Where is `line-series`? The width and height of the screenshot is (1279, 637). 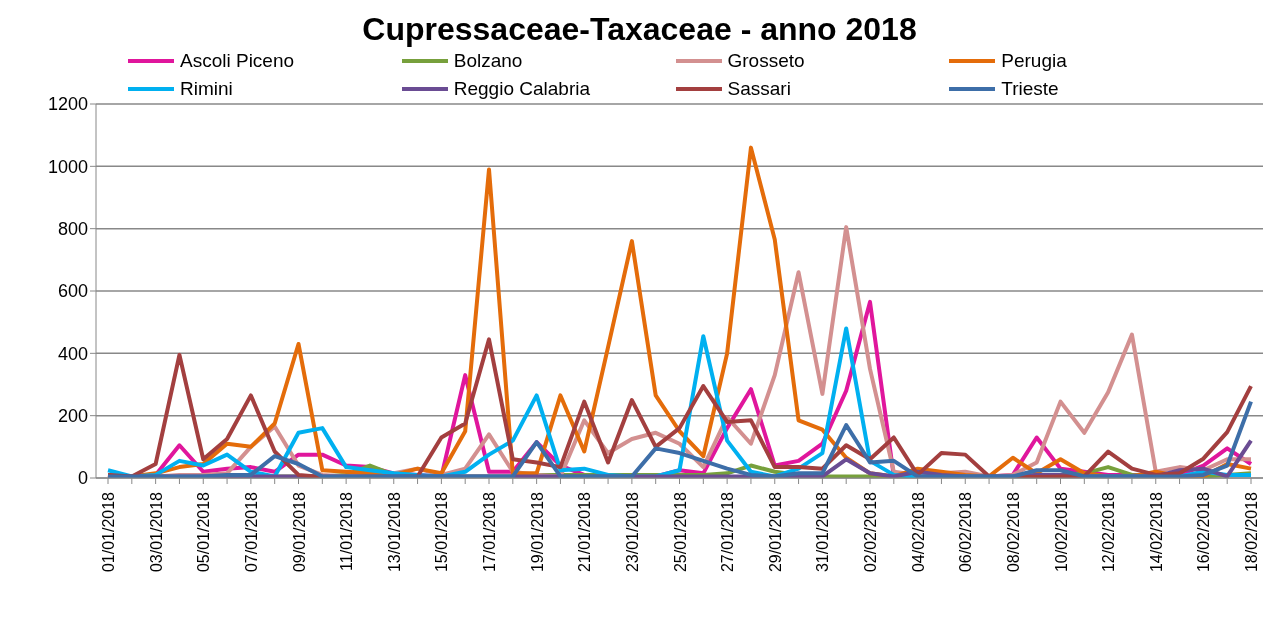
line-series is located at coordinates (679, 438).